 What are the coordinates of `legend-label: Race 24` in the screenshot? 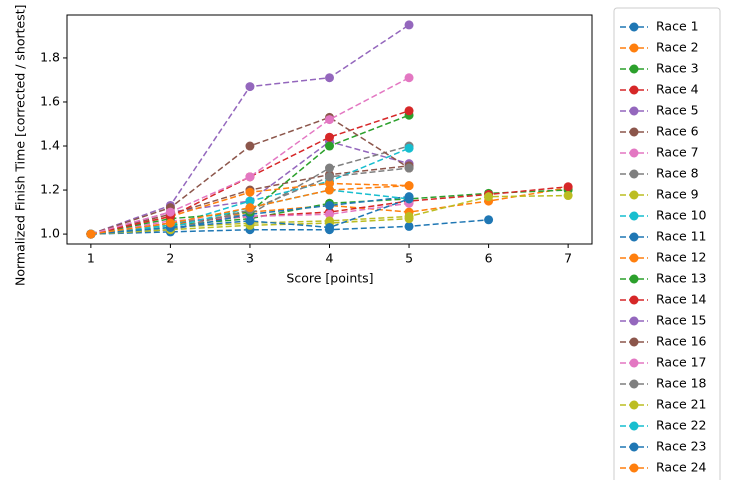 It's located at (681, 467).